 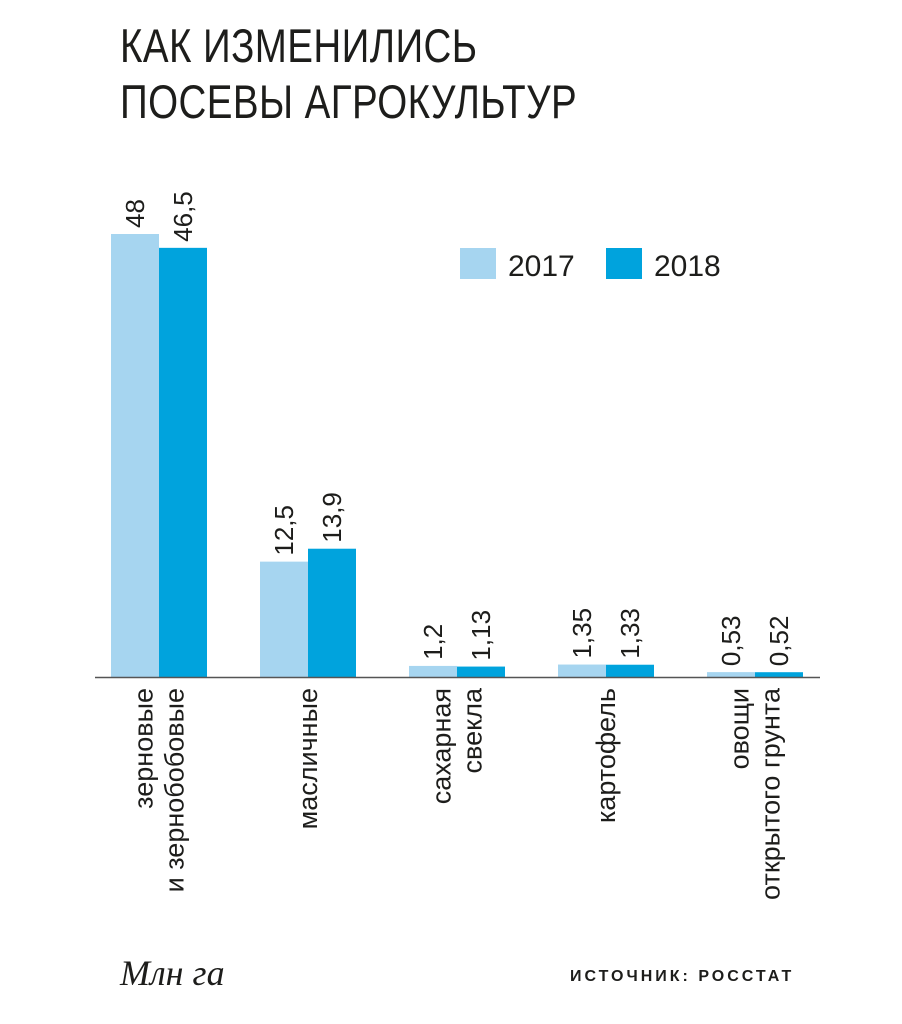 I want to click on legend-label-2017: 2017, so click(x=541, y=266).